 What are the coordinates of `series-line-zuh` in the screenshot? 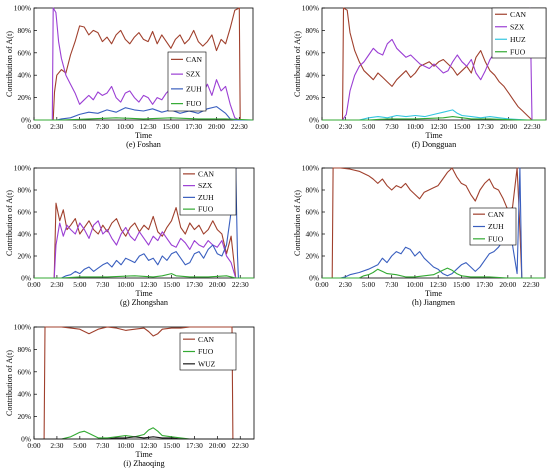 It's located at (143, 113).